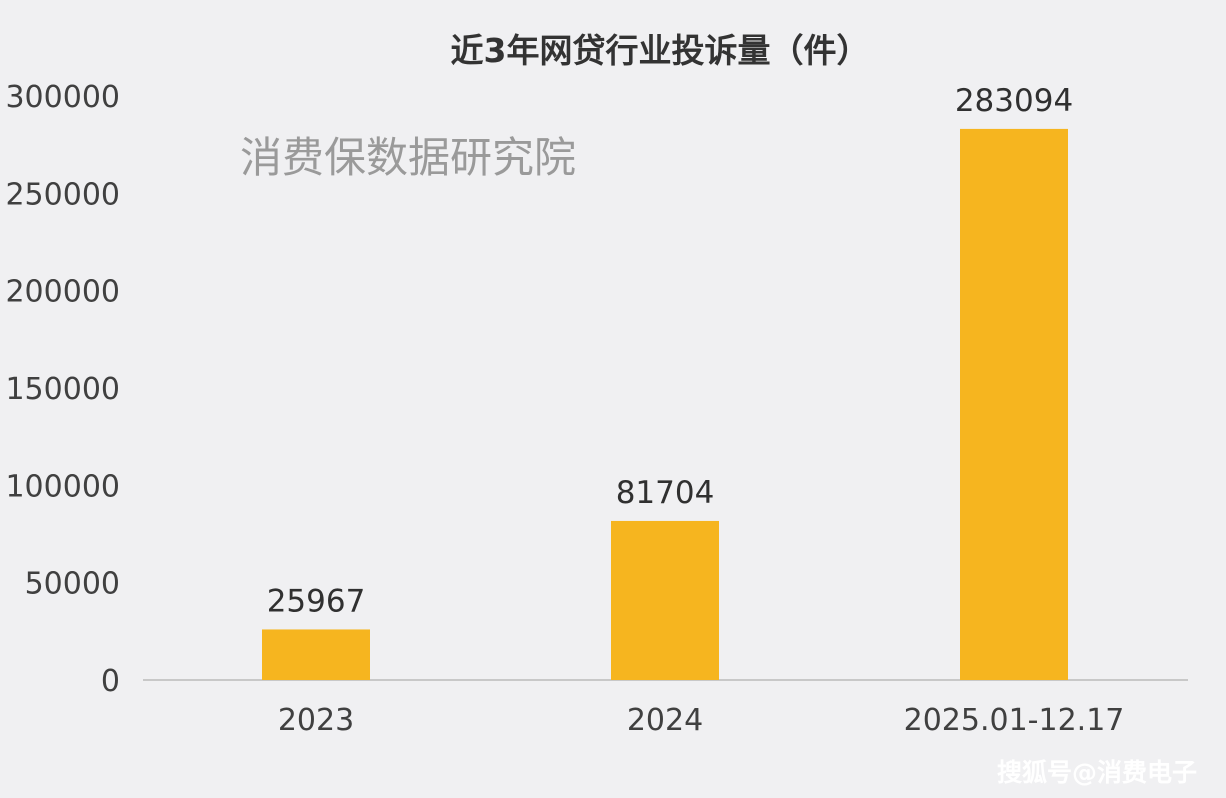 Image resolution: width=1226 pixels, height=798 pixels. Describe the element at coordinates (72, 584) in the screenshot. I see `y-tick-label: 50000` at that location.